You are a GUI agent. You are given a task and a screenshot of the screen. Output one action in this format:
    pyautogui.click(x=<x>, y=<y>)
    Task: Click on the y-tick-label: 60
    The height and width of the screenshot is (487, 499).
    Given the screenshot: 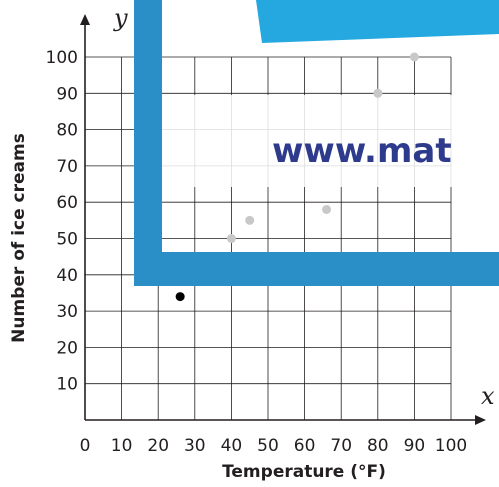 What is the action you would take?
    pyautogui.click(x=67, y=203)
    